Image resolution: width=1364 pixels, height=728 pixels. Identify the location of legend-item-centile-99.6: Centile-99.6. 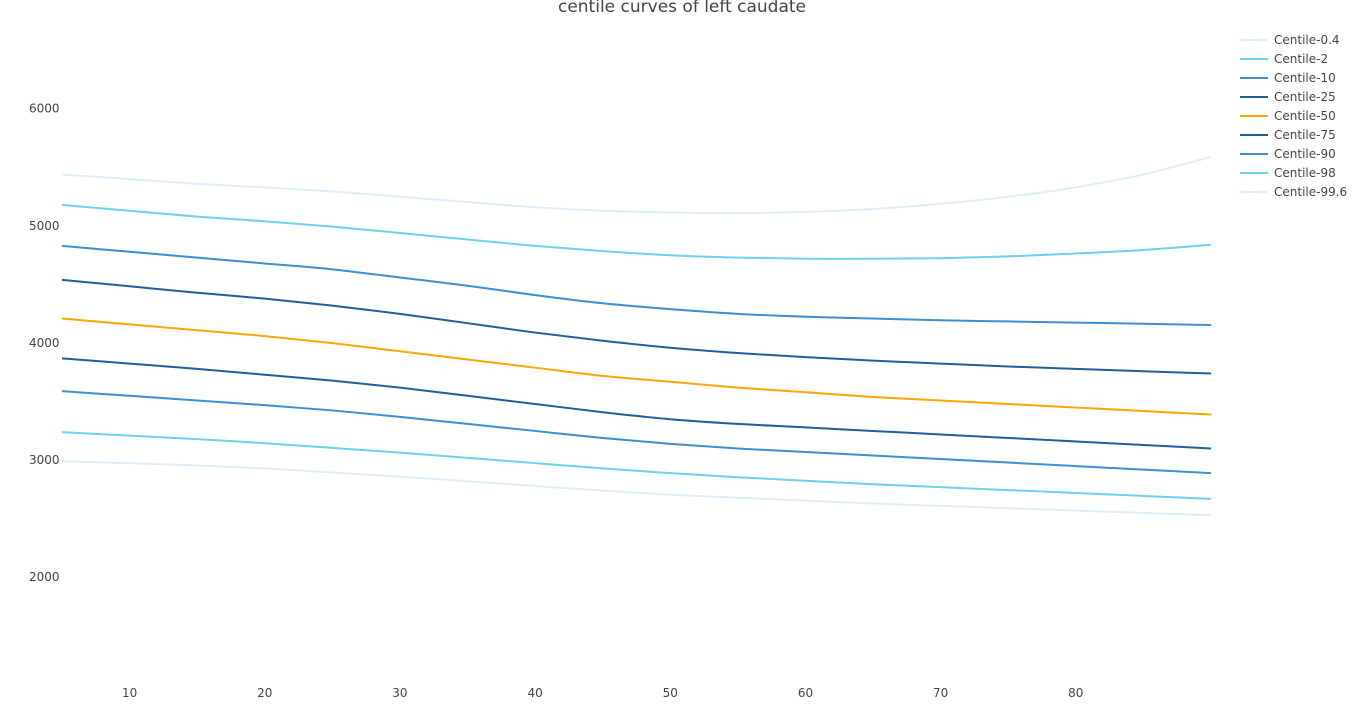
(1293, 192).